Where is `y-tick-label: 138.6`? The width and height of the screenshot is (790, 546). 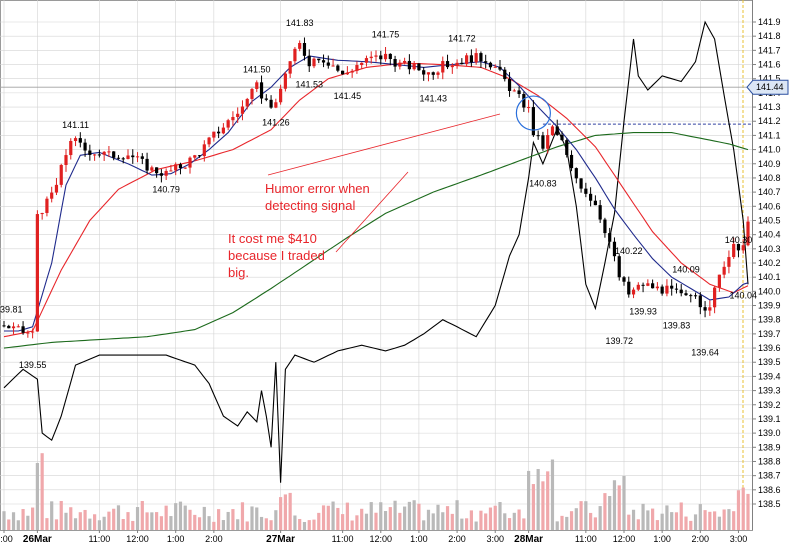
y-tick-label: 138.6 is located at coordinates (769, 490).